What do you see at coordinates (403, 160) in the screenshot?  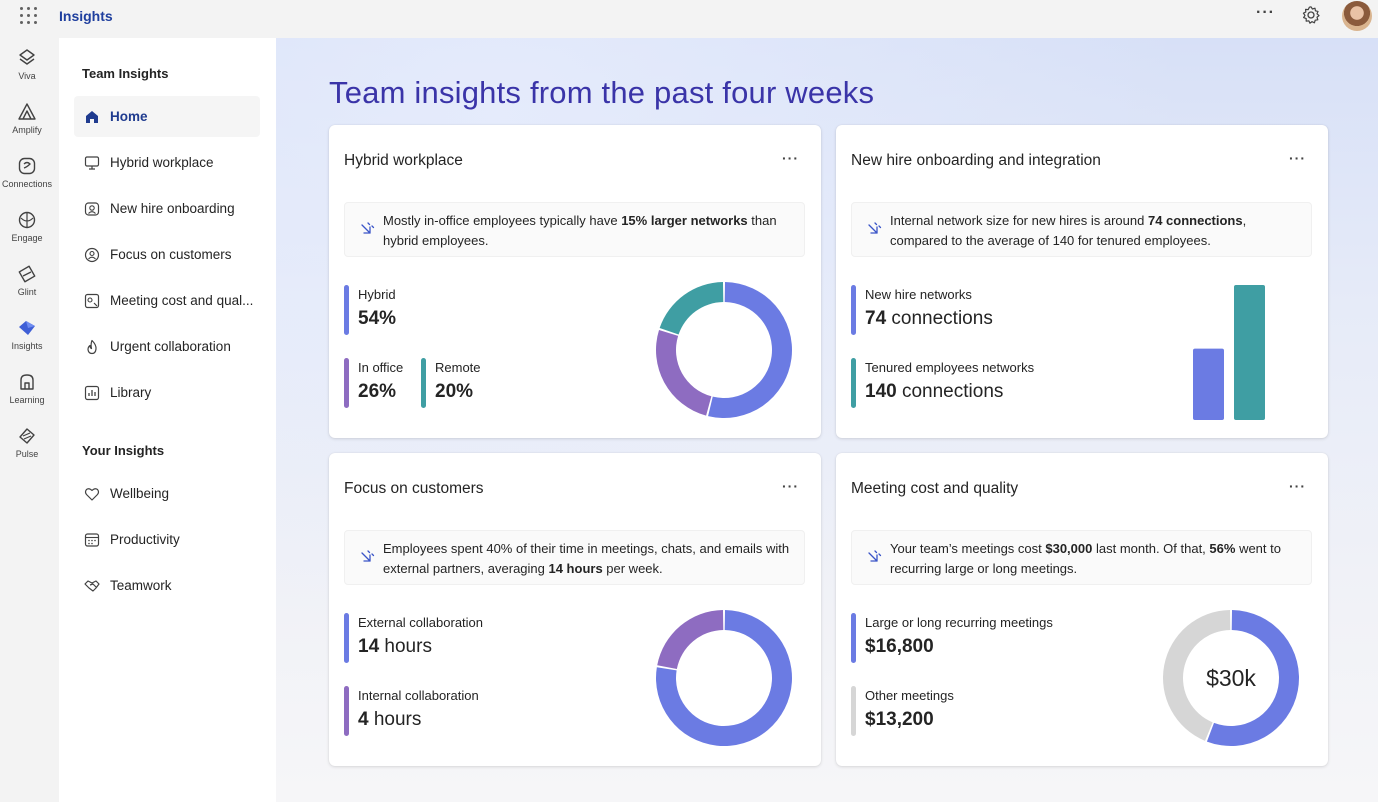 I see `card-title: Hybrid workplace` at bounding box center [403, 160].